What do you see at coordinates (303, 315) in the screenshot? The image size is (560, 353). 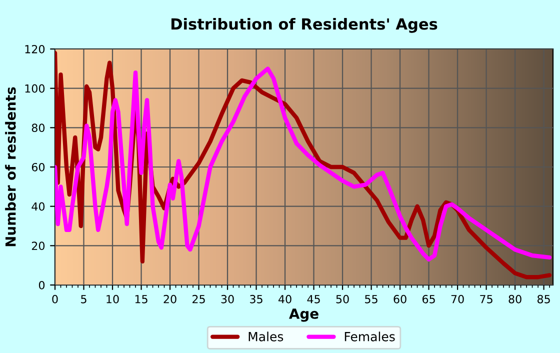 I see `x-axis-title: Age` at bounding box center [303, 315].